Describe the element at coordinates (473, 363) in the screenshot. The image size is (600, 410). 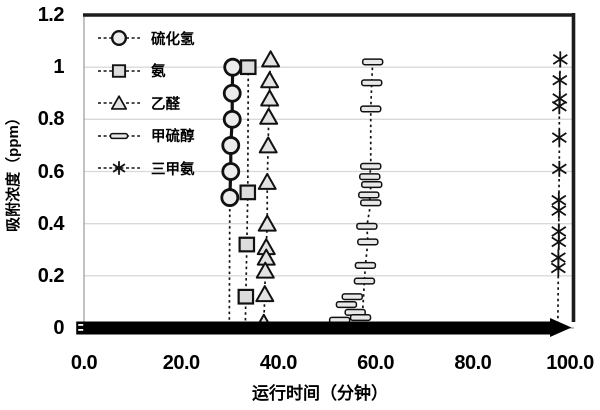
I see `x-tick-label: 80.0` at that location.